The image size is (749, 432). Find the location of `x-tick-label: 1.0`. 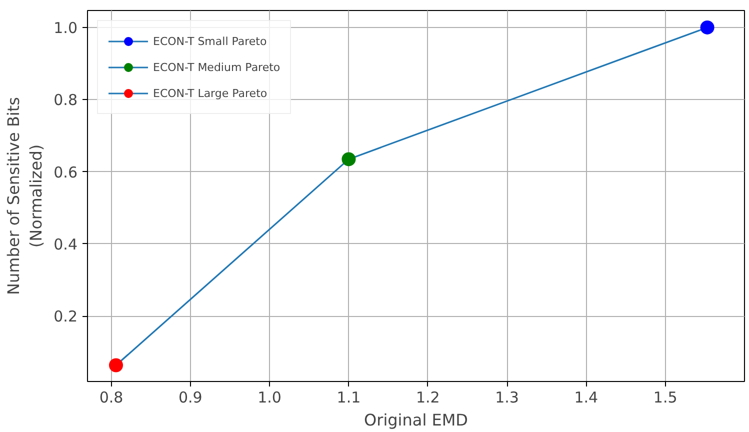

x-tick-label: 1.0 is located at coordinates (270, 397).